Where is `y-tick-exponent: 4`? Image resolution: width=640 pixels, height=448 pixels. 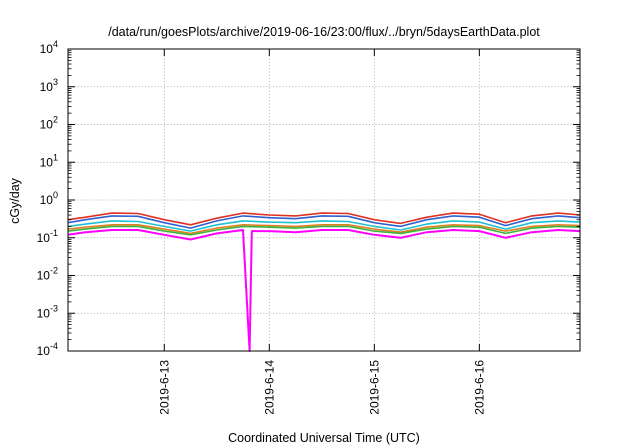
y-tick-exponent: 4 is located at coordinates (55, 44).